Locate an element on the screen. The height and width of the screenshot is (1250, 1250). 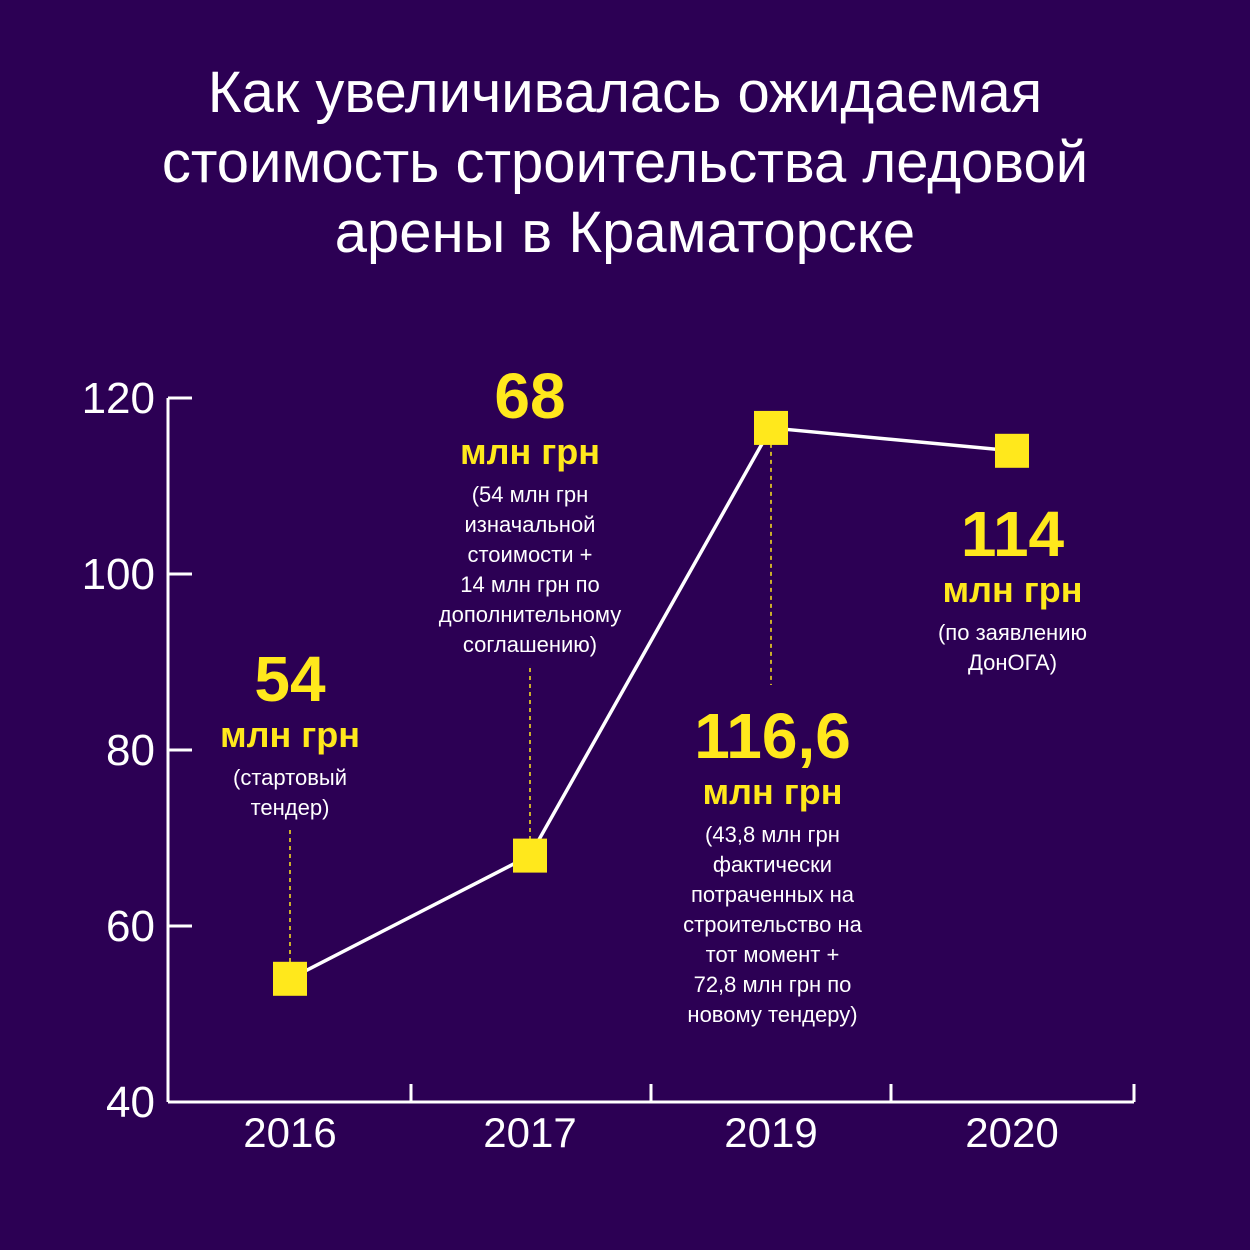
note-line: изначальной is located at coordinates (530, 524).